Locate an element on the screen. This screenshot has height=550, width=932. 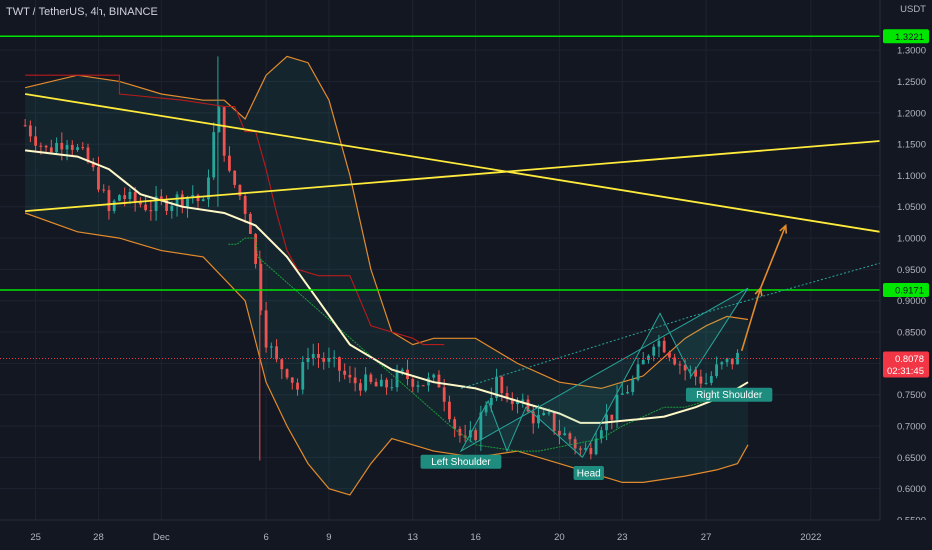
price-axis-bg is located at coordinates (906, 275).